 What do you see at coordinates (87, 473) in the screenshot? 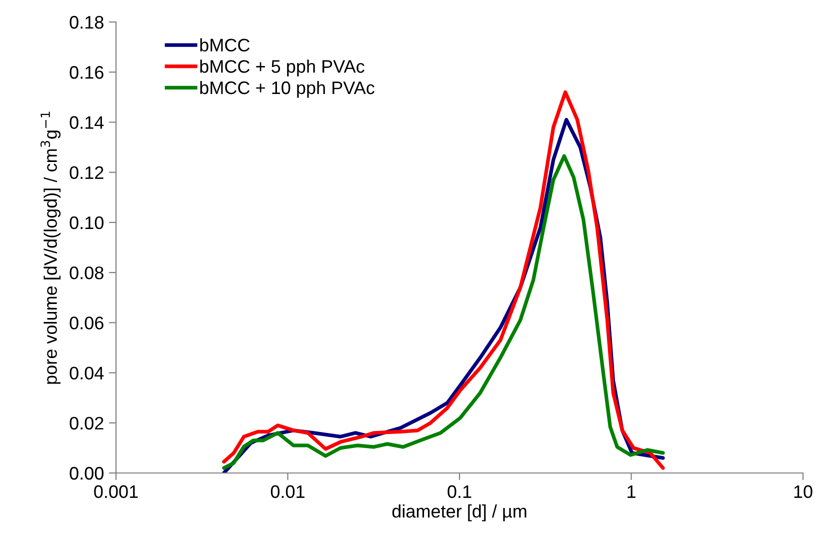
I see `y-tick-label: 0.00` at bounding box center [87, 473].